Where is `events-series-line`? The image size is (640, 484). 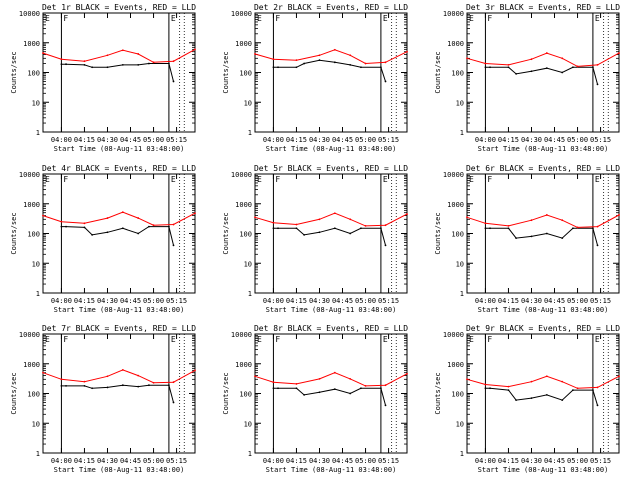 events-series-line is located at coordinates (541, 396).